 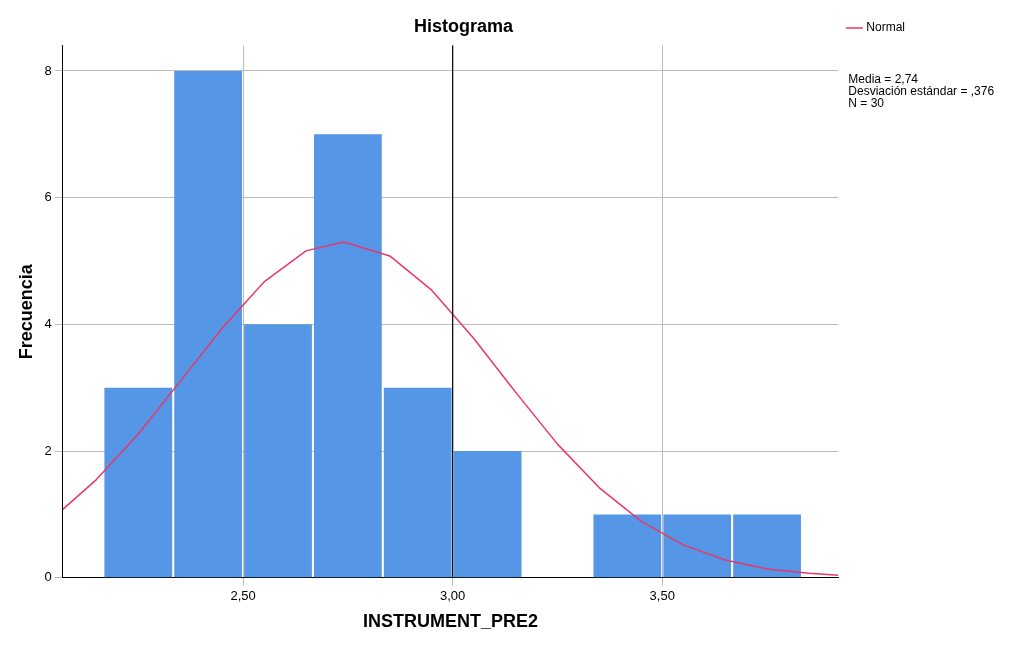 I want to click on x-tick-label: 2,50, so click(x=243, y=596).